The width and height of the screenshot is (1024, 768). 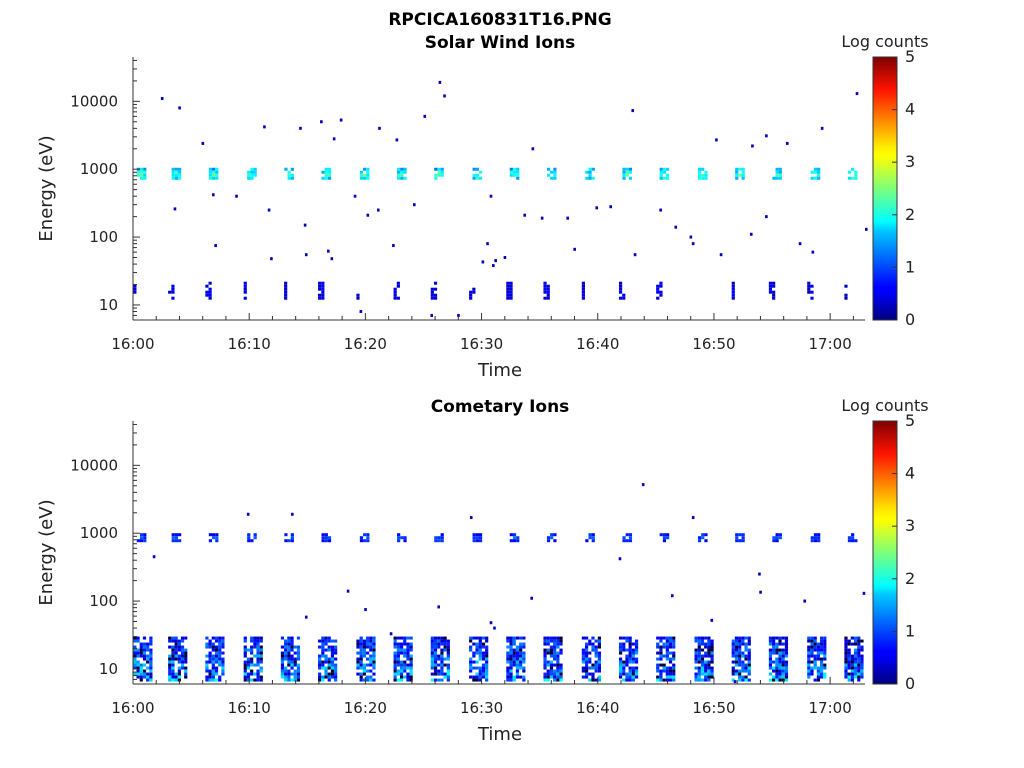 I want to click on x-tick-label: 16:00, so click(x=132, y=344).